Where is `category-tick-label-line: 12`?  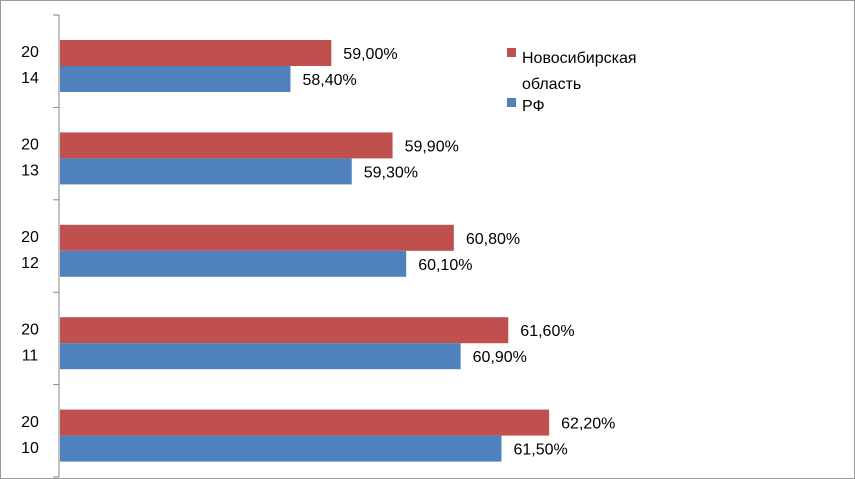
category-tick-label-line: 12 is located at coordinates (30, 263).